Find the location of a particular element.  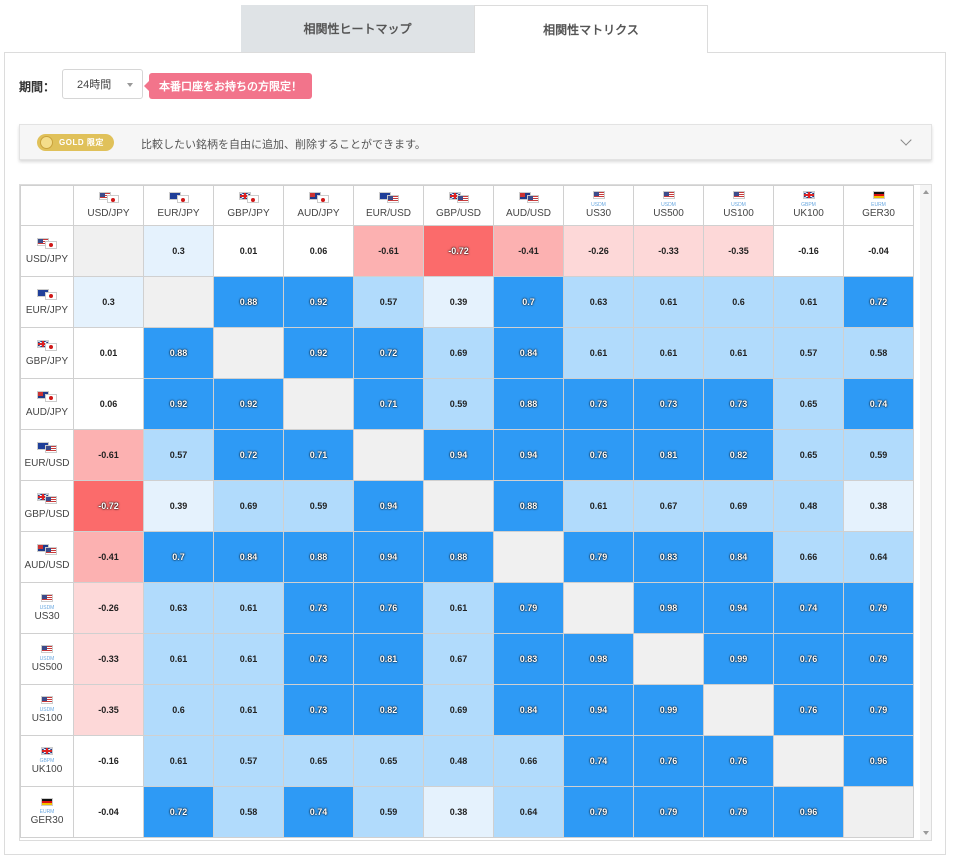

column-header: GBP/USD is located at coordinates (458, 205).